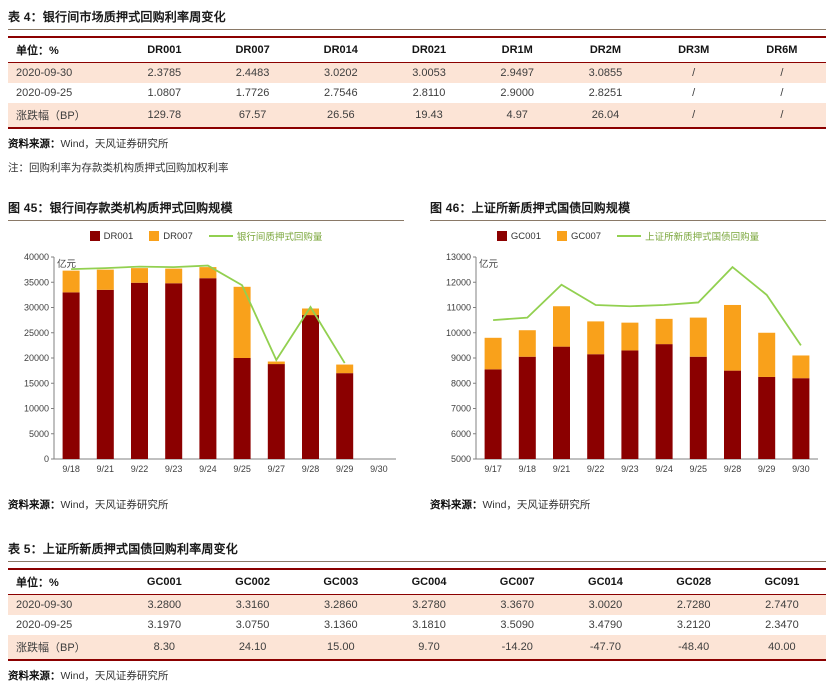  What do you see at coordinates (688, 236) in the screenshot?
I see `legend-item-line: 上证所新质押式国债回购量` at bounding box center [688, 236].